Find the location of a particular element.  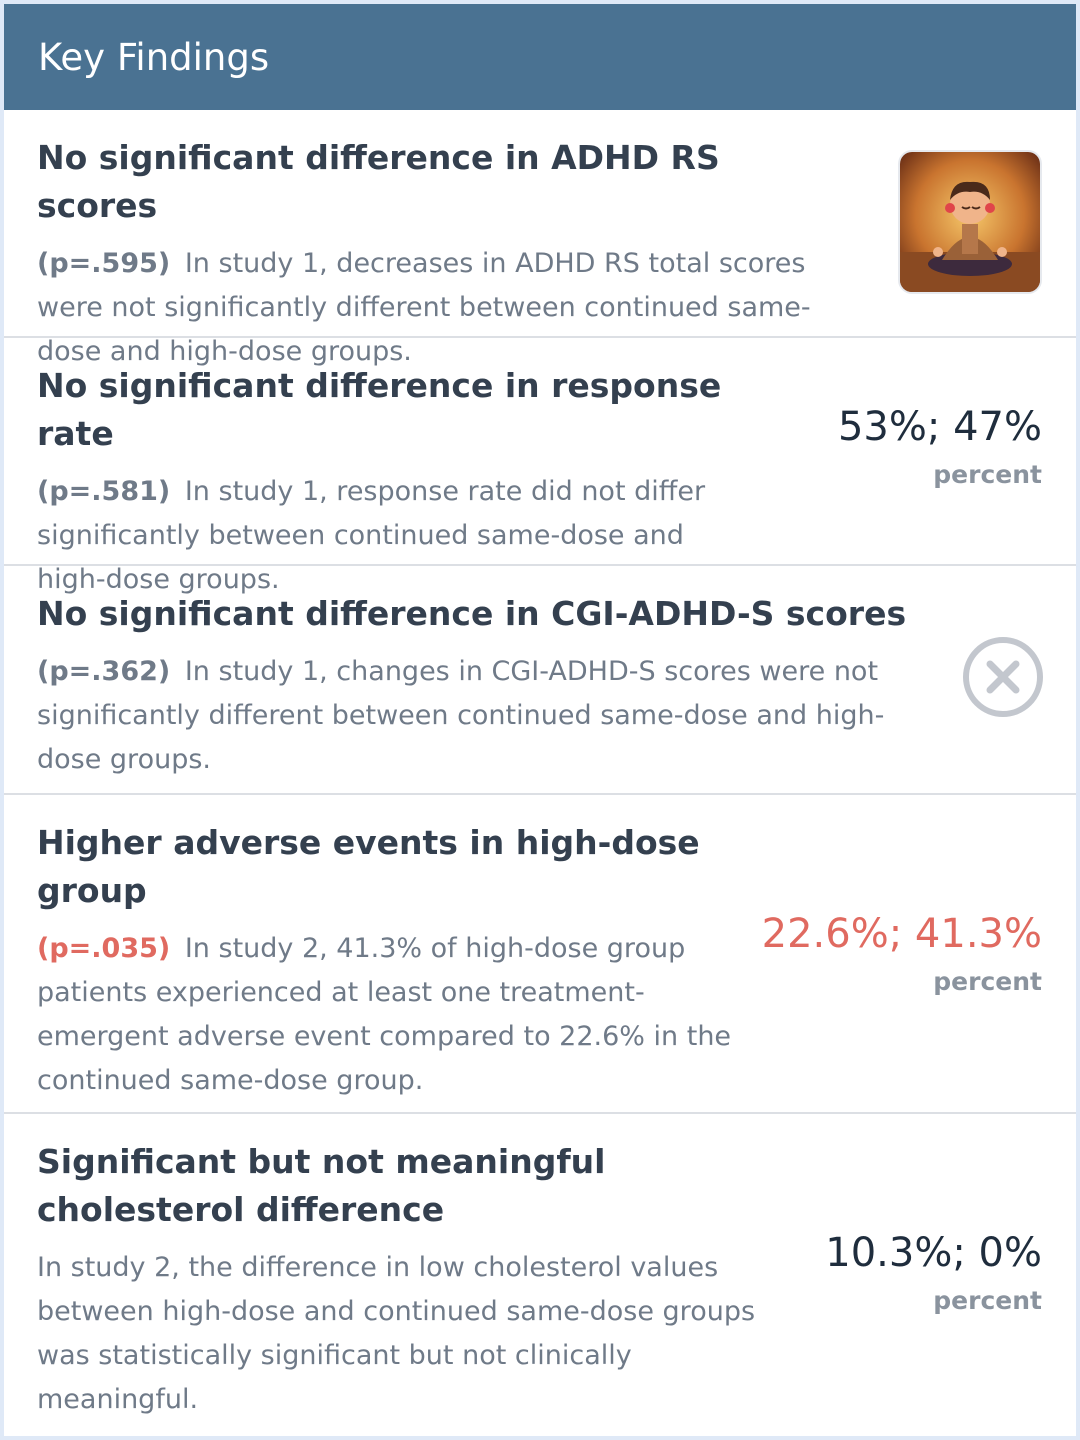

p-value: (p=.362) is located at coordinates (104, 671).